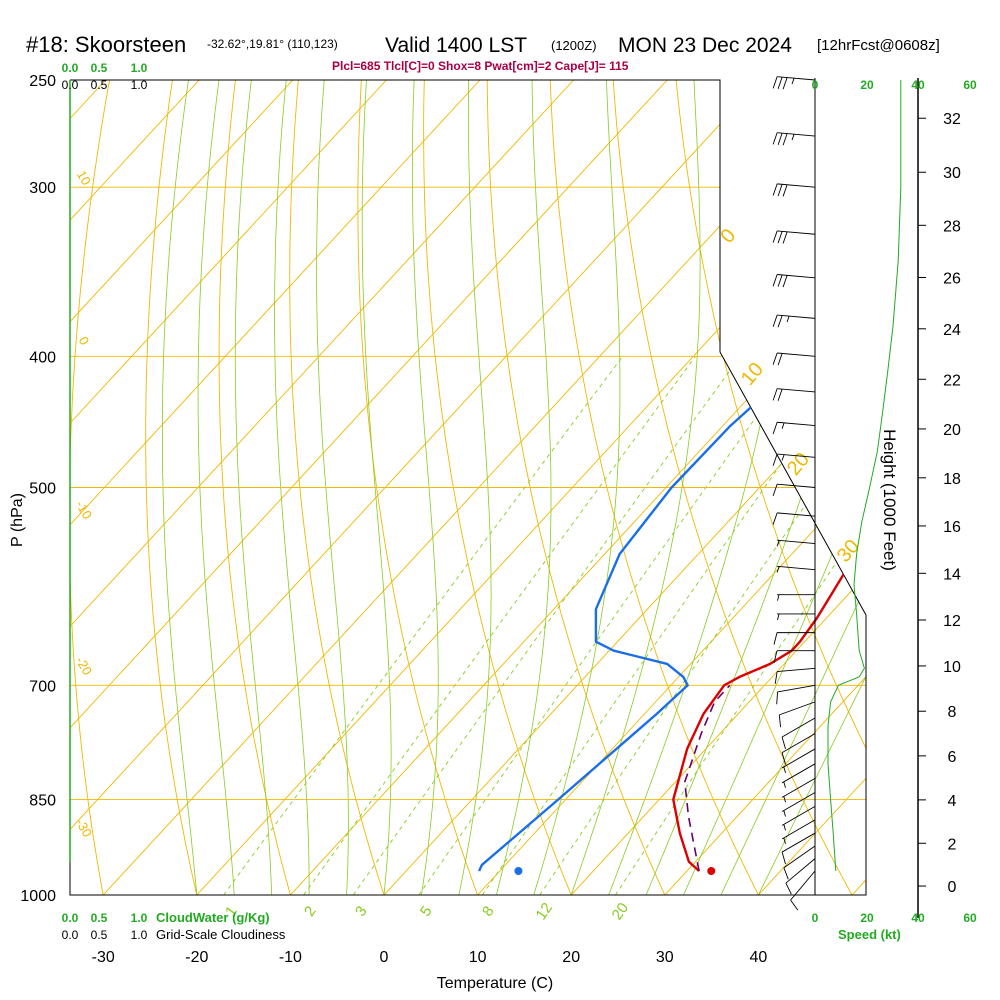 The image size is (1000, 1000). I want to click on cloud-water-top-tick-label: 0.5, so click(99, 68).